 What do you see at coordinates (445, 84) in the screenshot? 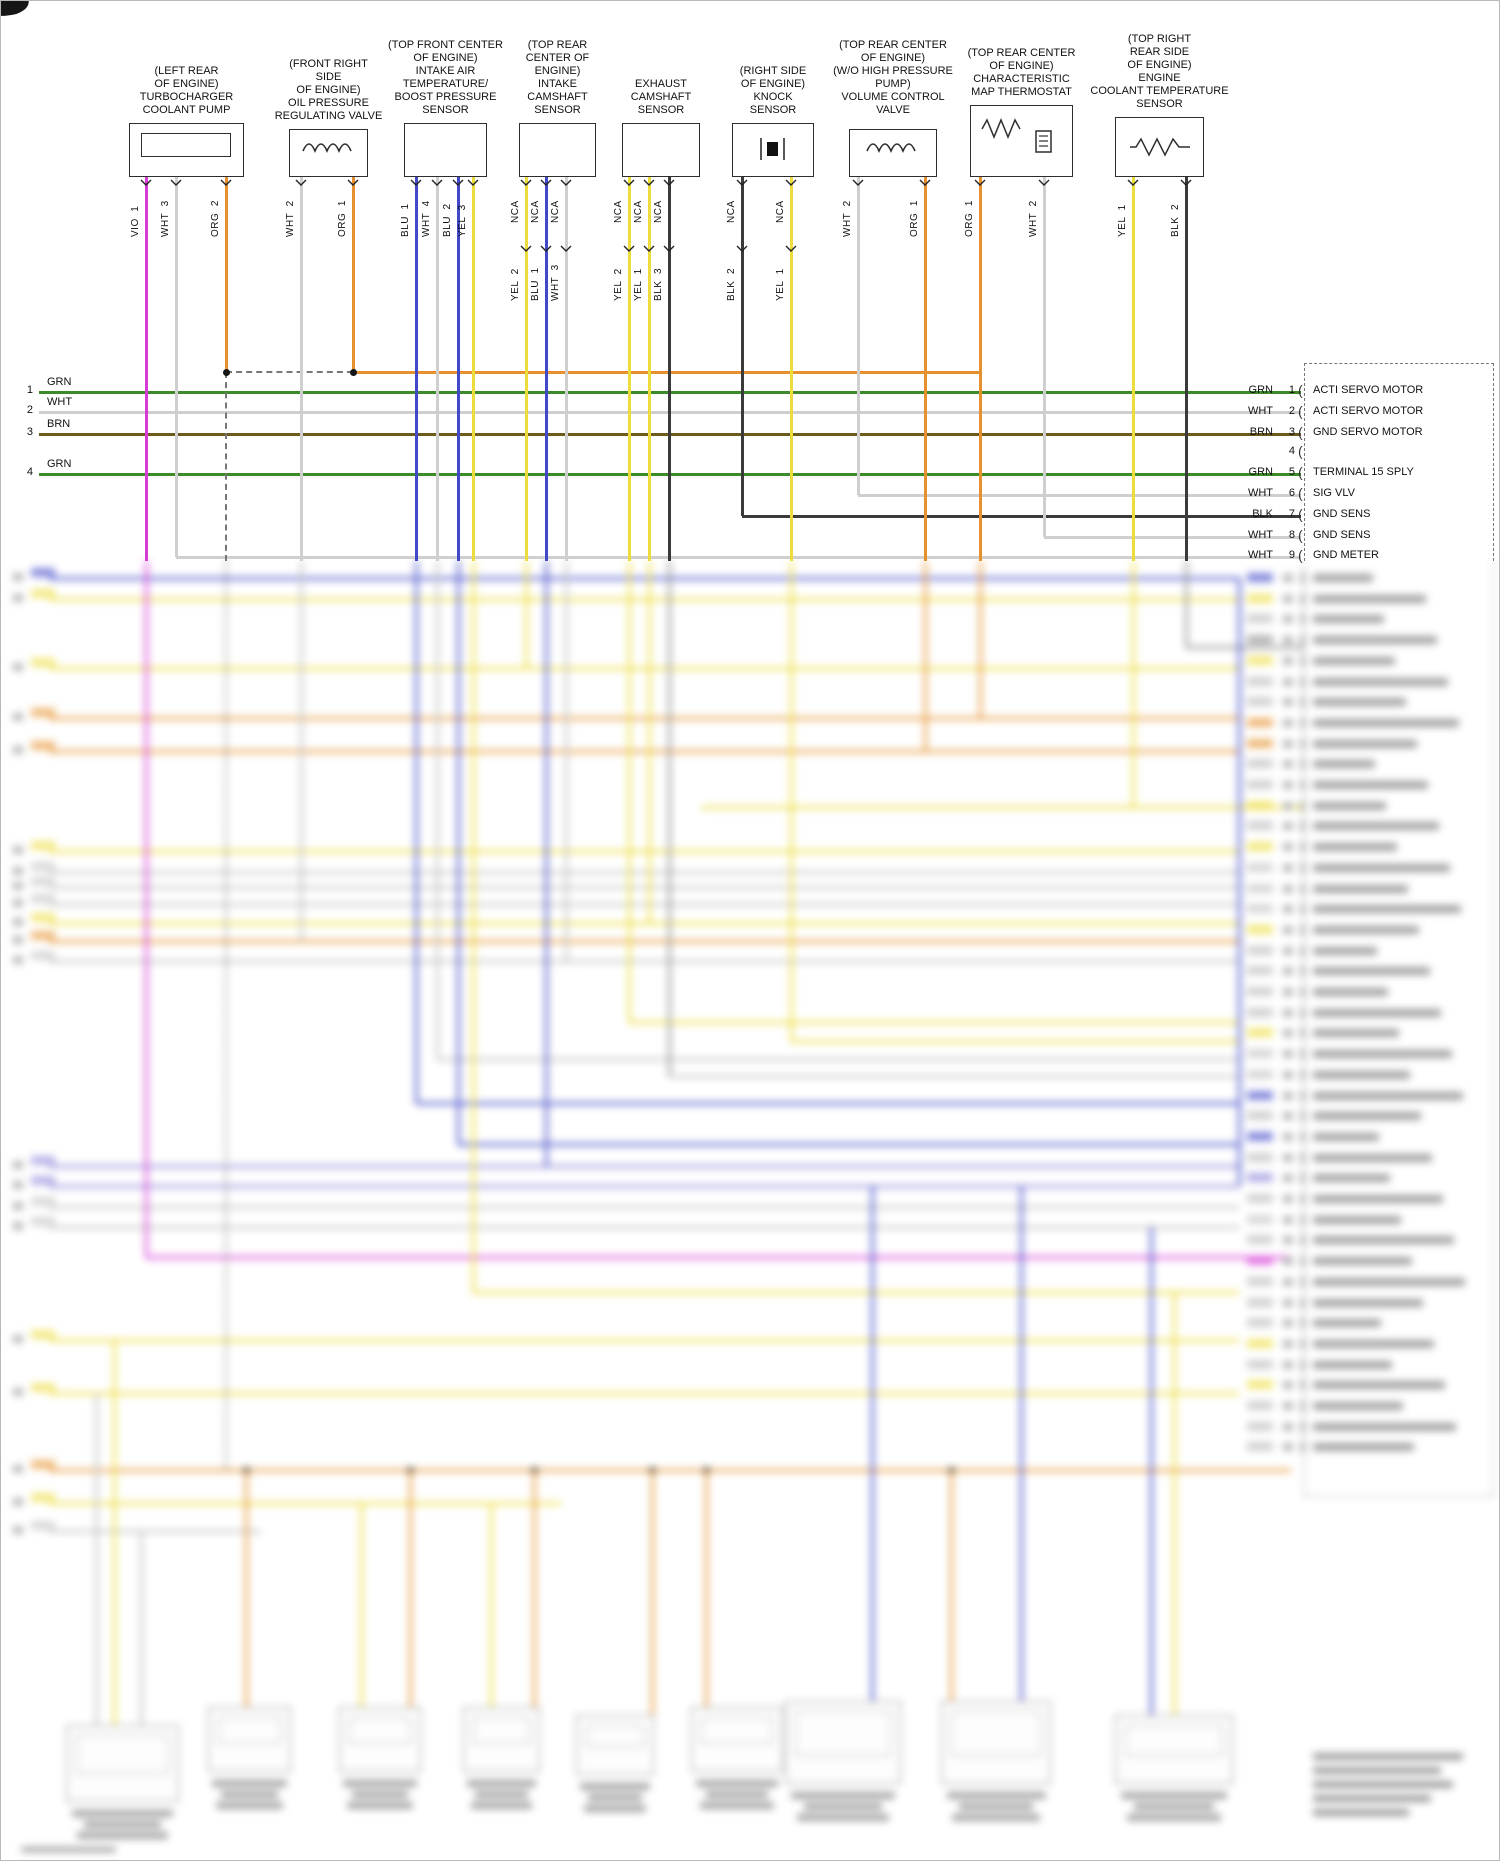
I see `component-label-line: TEMPERATURE/` at bounding box center [445, 84].